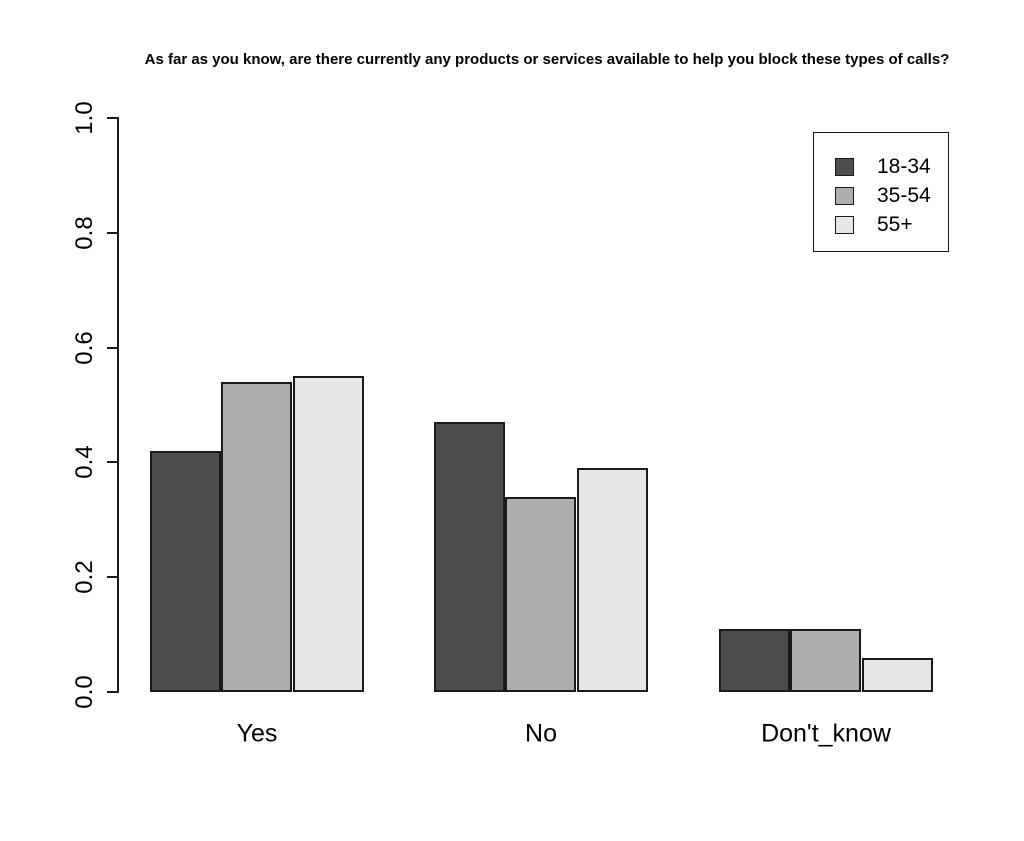 Image resolution: width=1024 pixels, height=841 pixels. I want to click on bar-Don't_know-18-34, so click(754, 660).